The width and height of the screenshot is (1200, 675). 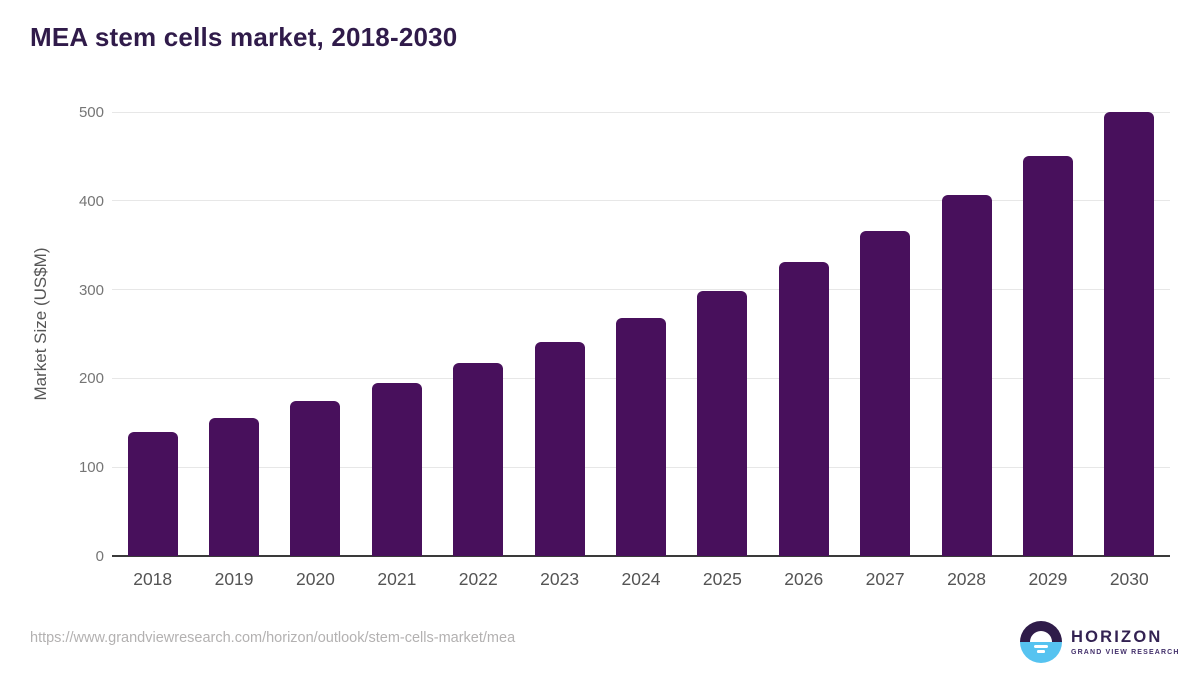 What do you see at coordinates (91, 201) in the screenshot?
I see `y-tick-label-400: 400` at bounding box center [91, 201].